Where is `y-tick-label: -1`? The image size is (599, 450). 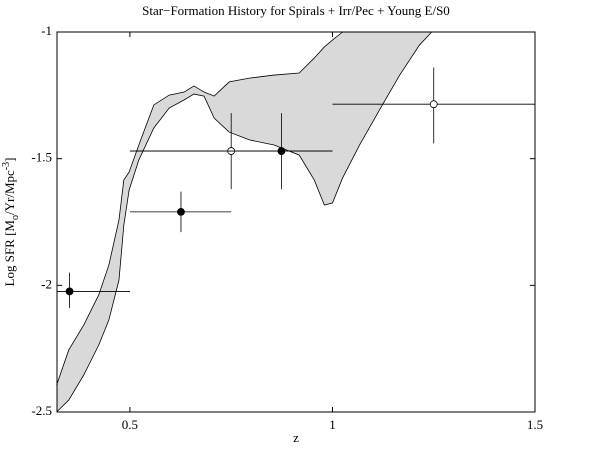 y-tick-label: -1 is located at coordinates (46, 30).